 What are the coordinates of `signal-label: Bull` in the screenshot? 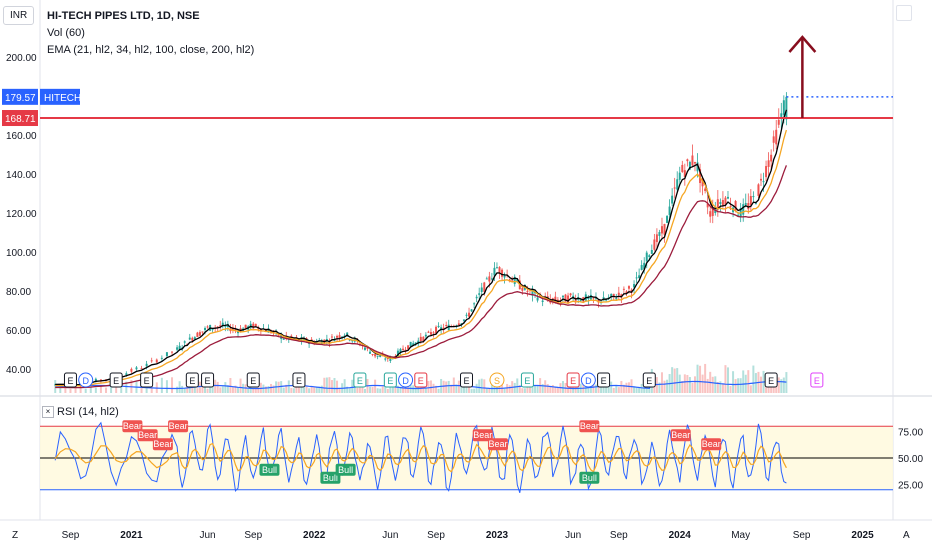 It's located at (269, 470).